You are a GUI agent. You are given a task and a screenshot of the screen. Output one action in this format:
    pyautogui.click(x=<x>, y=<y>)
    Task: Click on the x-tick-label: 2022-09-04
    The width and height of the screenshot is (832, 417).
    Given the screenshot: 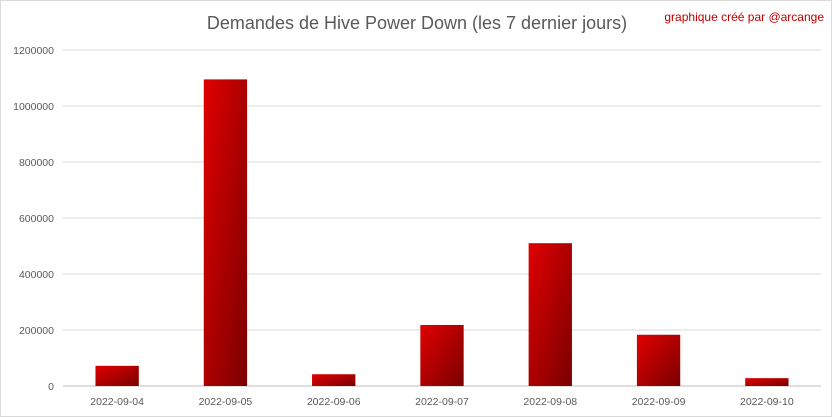 What is the action you would take?
    pyautogui.click(x=117, y=402)
    